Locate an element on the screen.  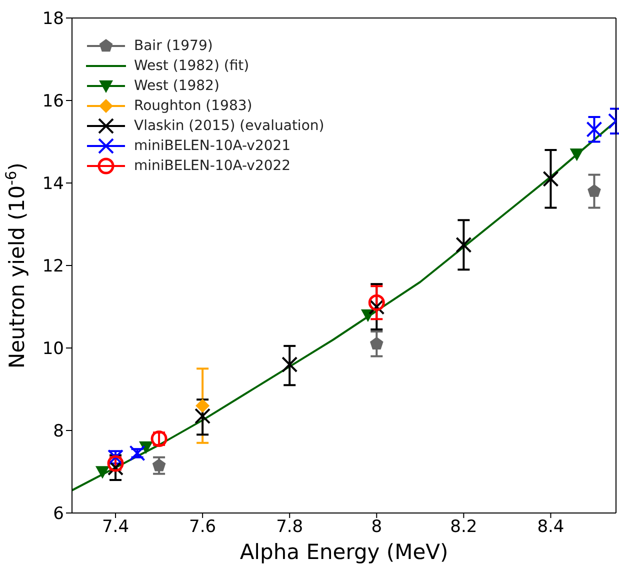
x-tick-label: 7.6 is located at coordinates (202, 527).